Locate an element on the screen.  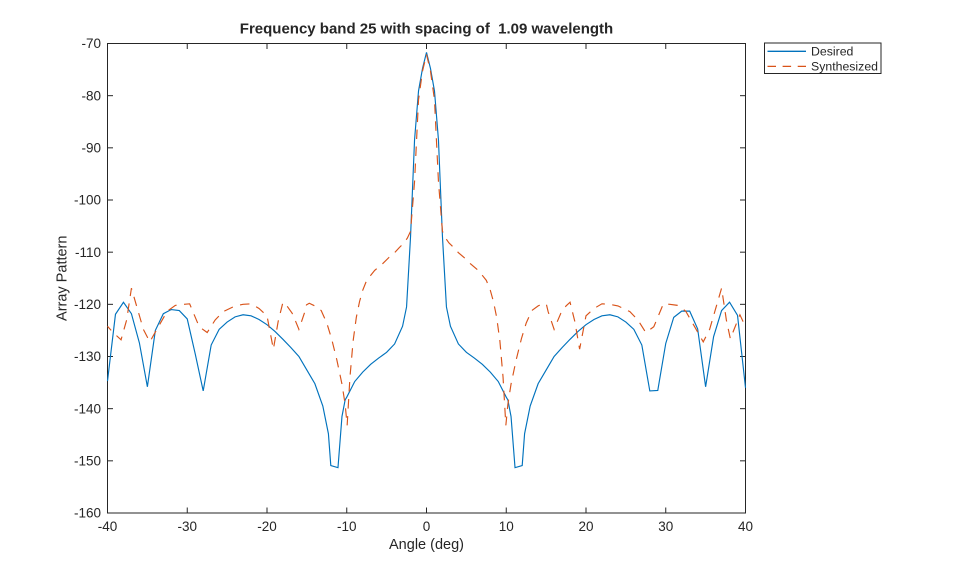
svg-text: -30 is located at coordinates (187, 526).